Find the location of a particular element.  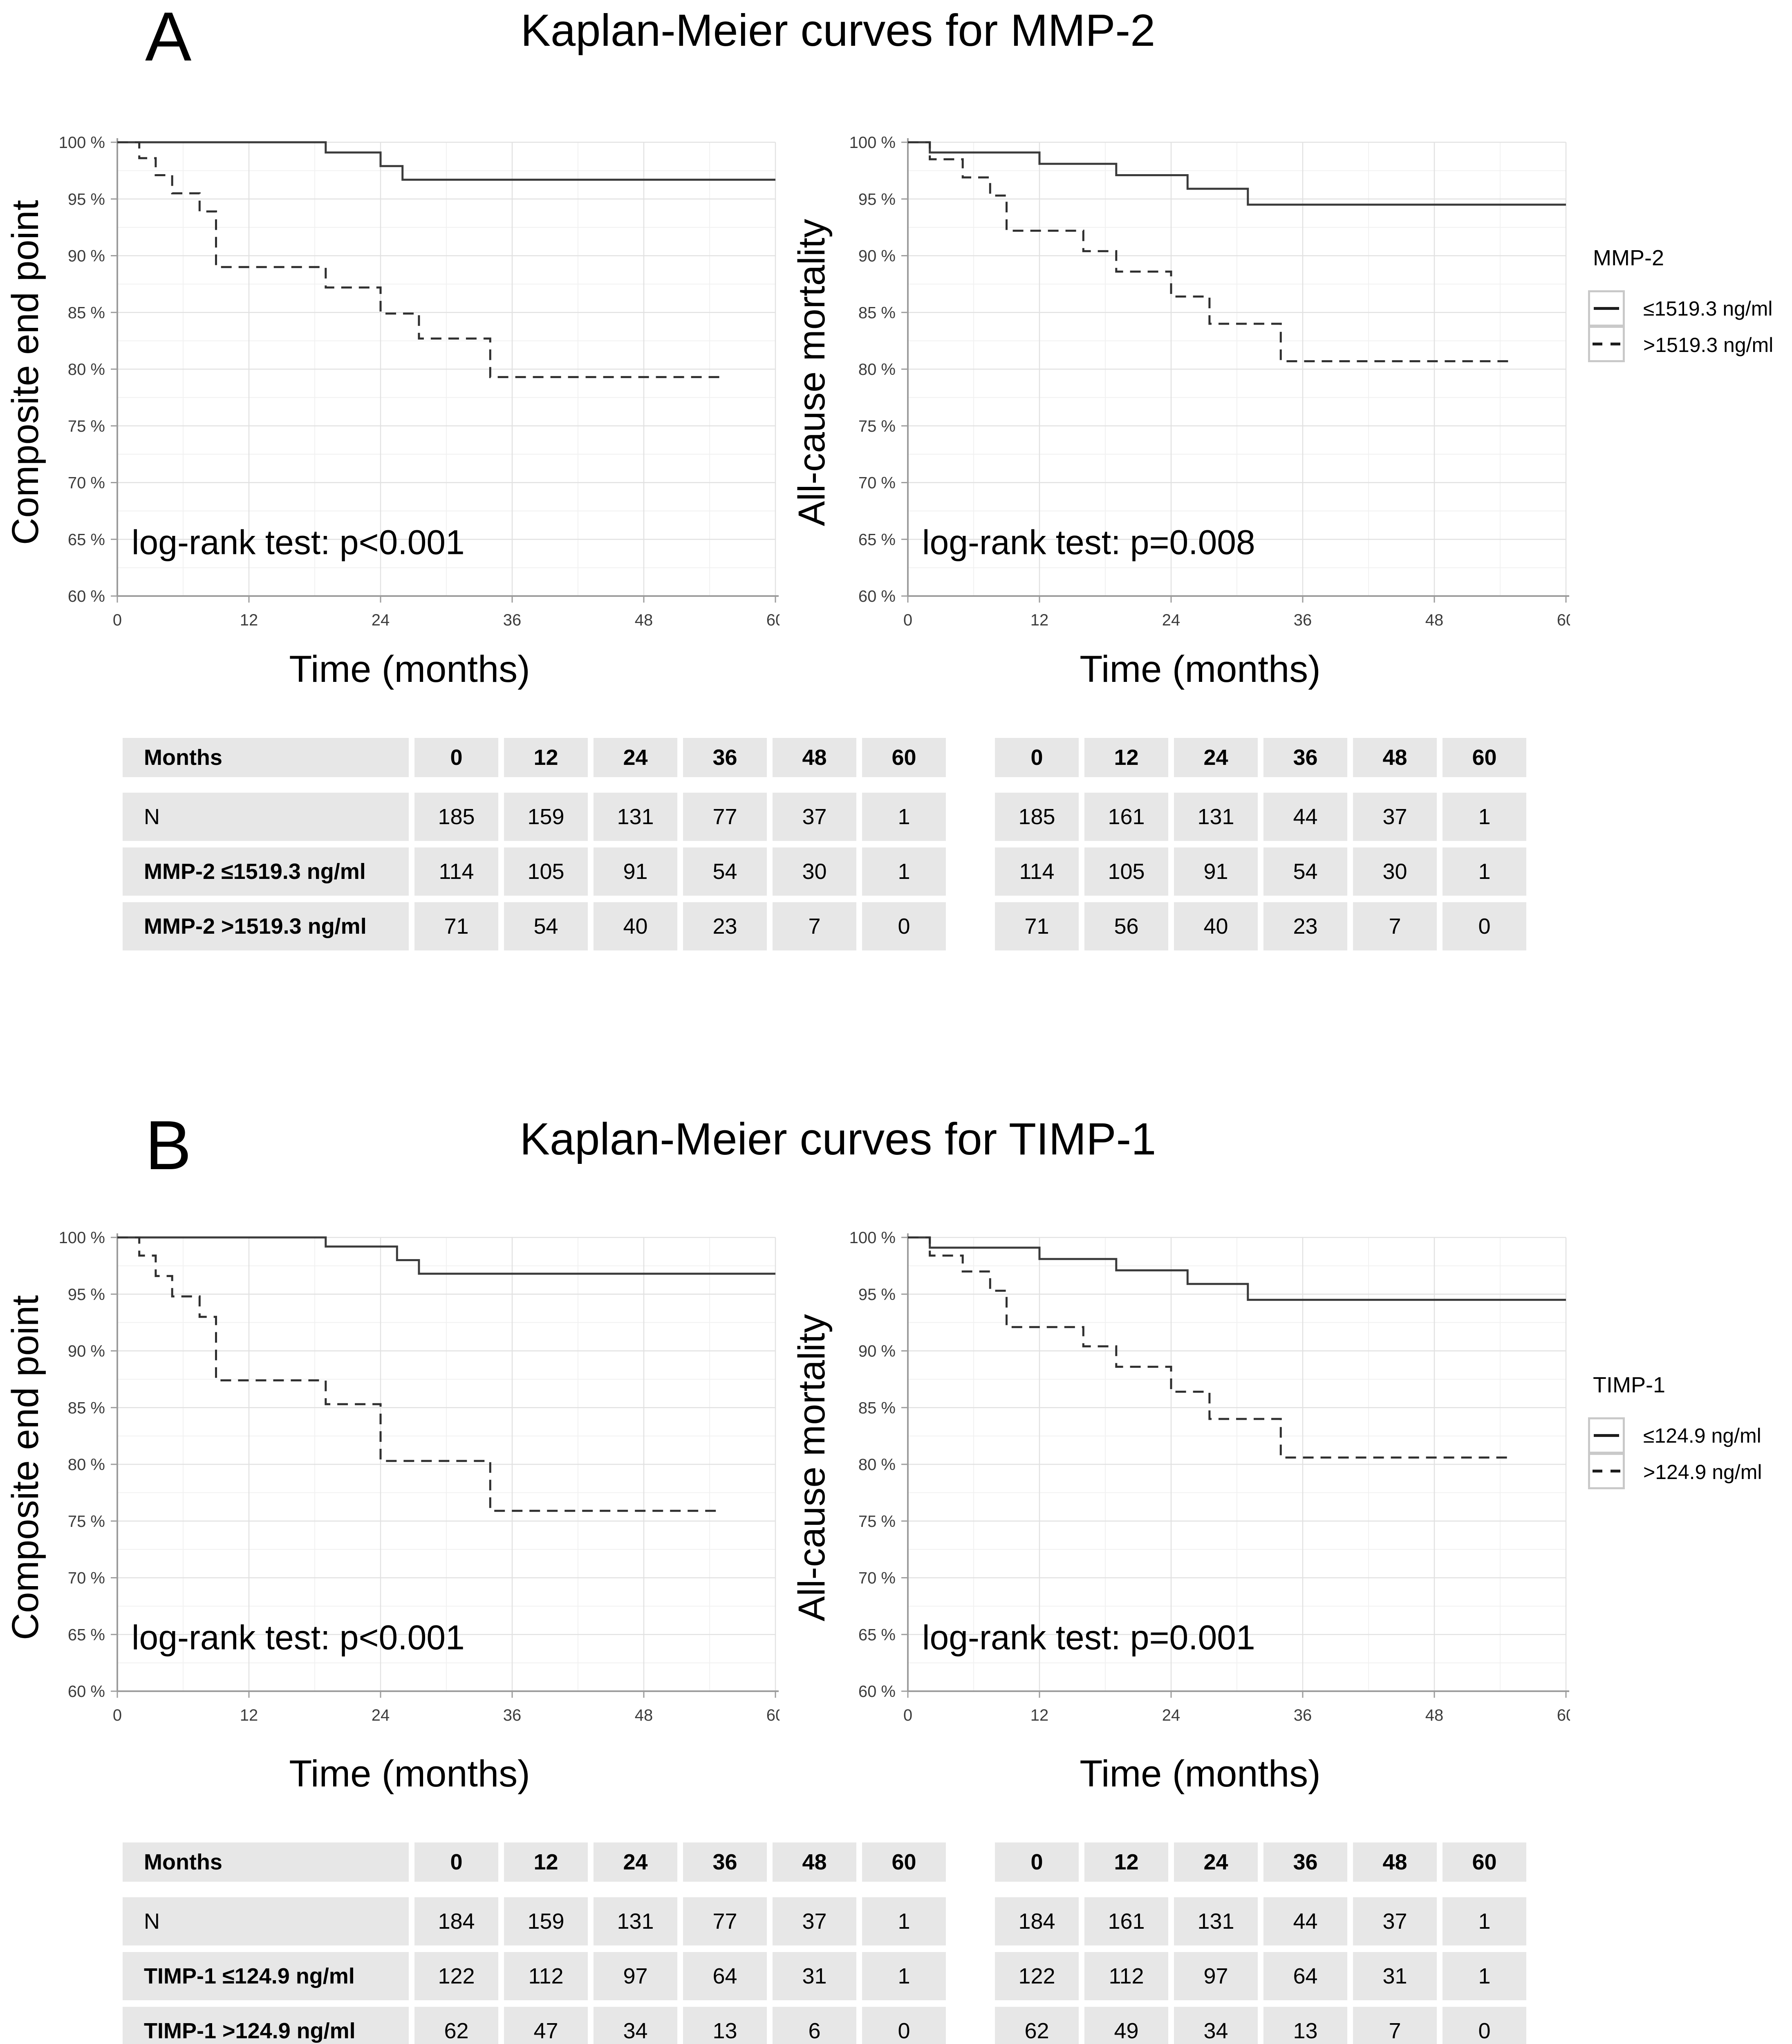

table-value: 91 is located at coordinates (1216, 872).